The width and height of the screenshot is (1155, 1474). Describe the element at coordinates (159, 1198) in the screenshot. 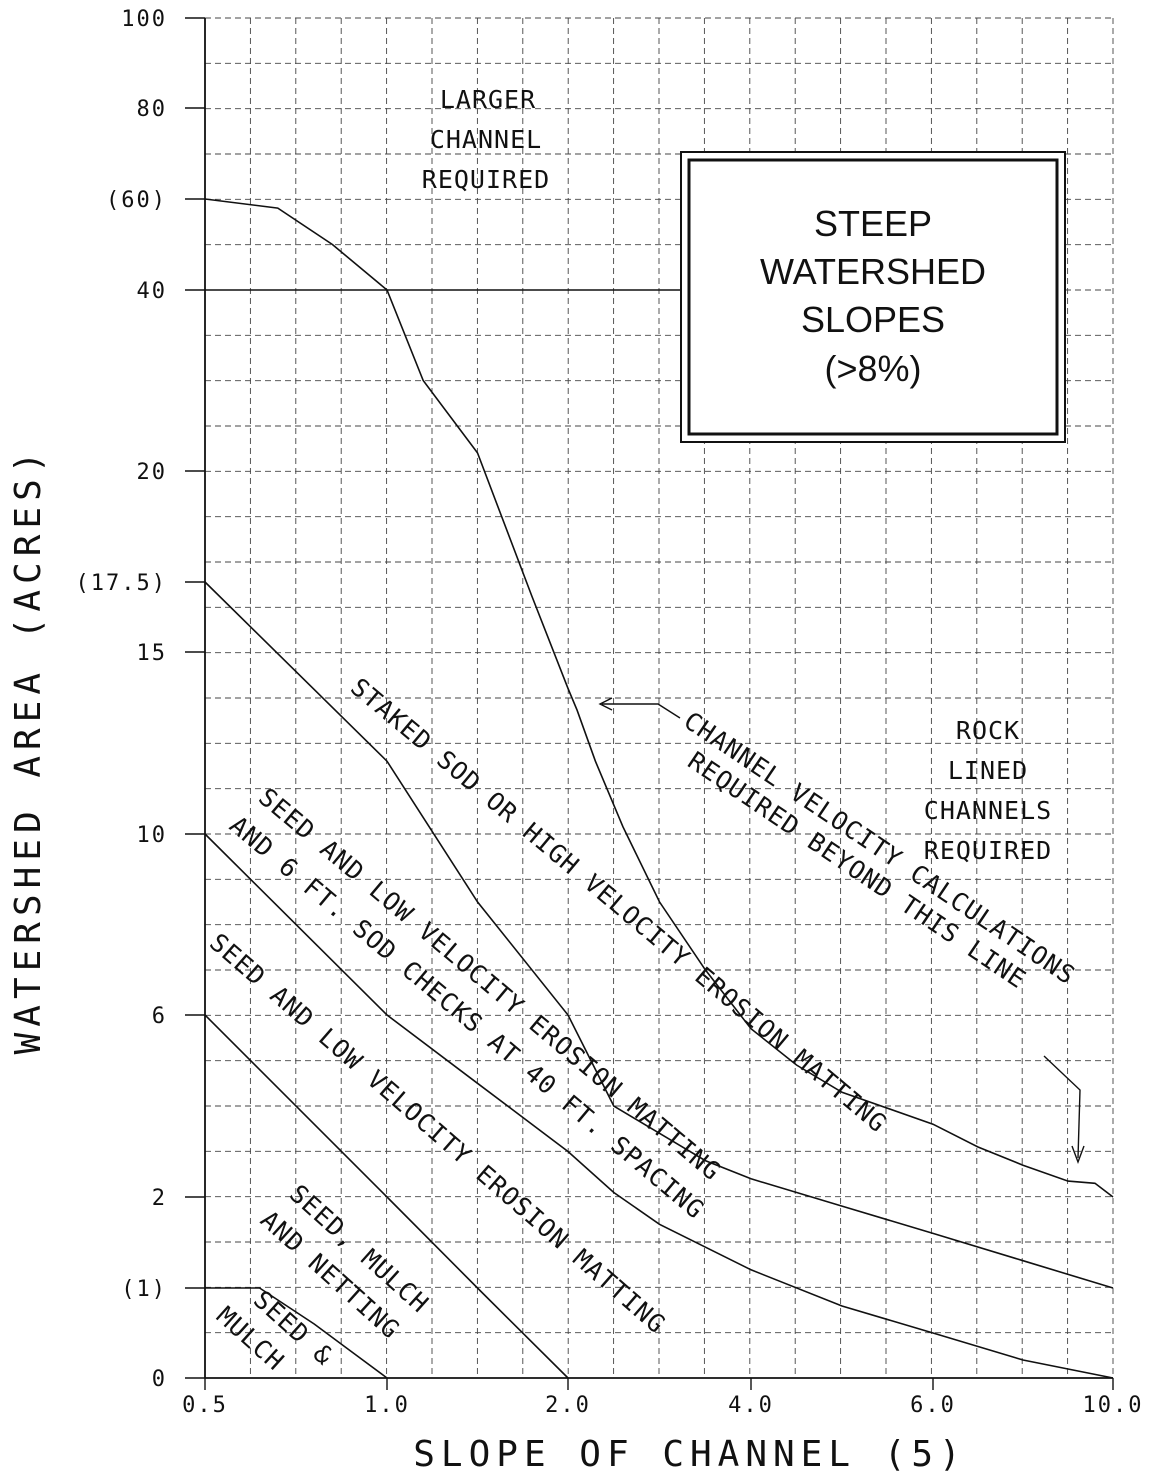

I see `y-tick-label: 2` at that location.